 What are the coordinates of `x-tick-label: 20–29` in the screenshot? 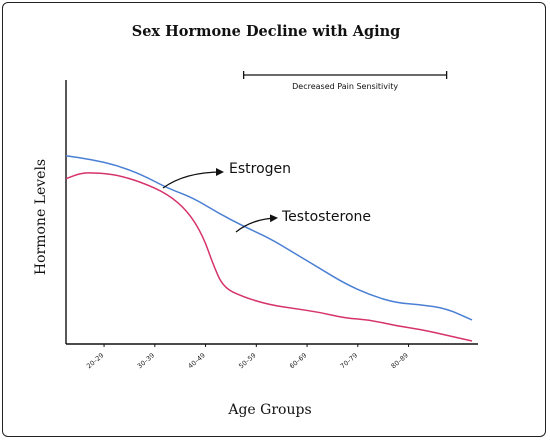 It's located at (95, 360).